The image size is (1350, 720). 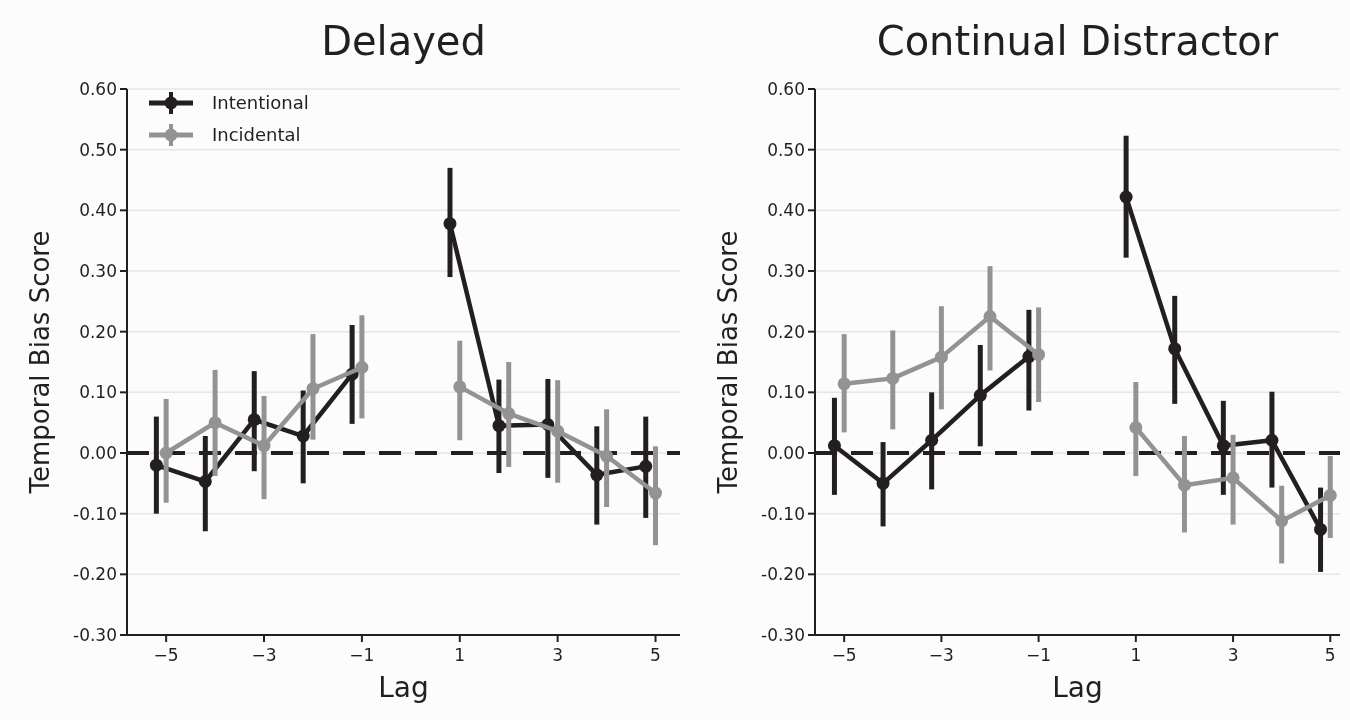 I want to click on chart-title: Delayed, so click(x=403, y=41).